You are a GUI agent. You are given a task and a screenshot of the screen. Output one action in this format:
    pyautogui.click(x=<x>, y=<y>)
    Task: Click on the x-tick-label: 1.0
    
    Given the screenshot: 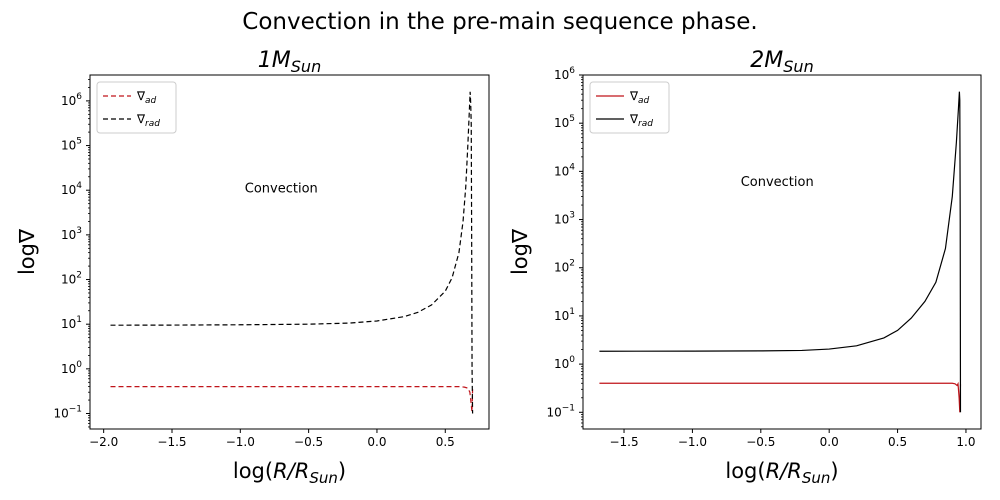 What is the action you would take?
    pyautogui.click(x=965, y=442)
    